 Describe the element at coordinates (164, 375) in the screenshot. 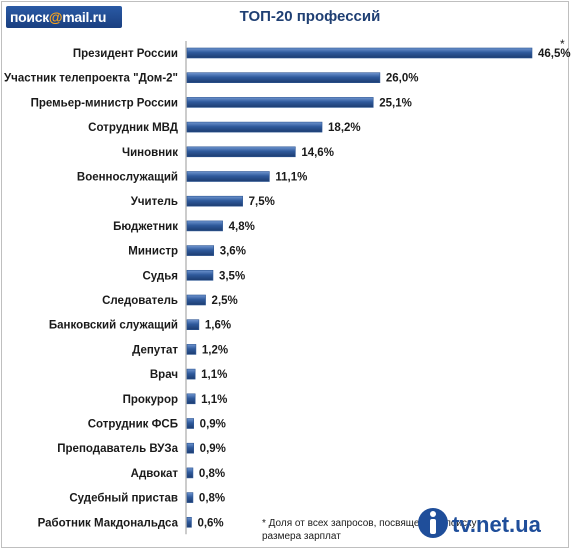

I see `category-label: Врач` at that location.